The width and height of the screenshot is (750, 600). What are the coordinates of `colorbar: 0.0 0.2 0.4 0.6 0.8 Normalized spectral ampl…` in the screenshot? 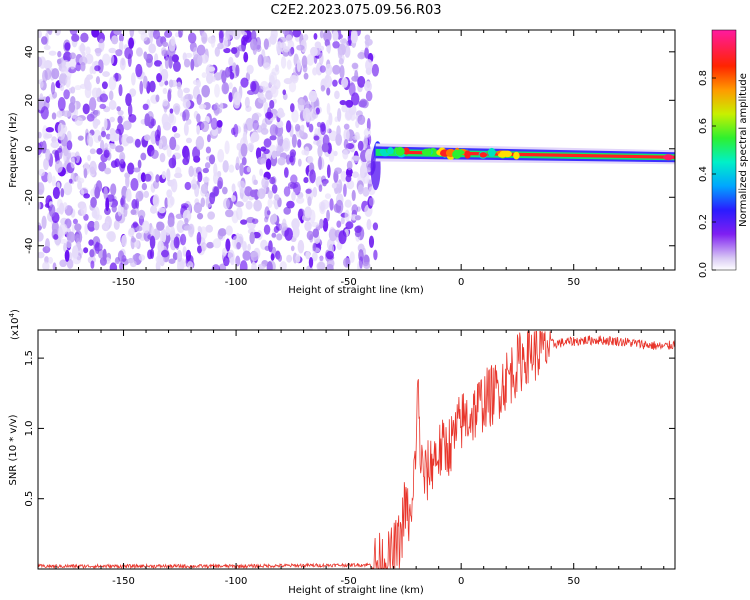 It's located at (723, 153).